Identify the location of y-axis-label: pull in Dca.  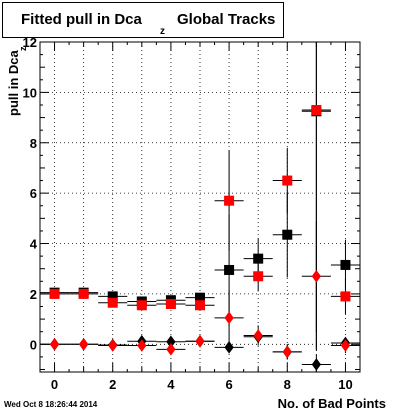
(13, 83).